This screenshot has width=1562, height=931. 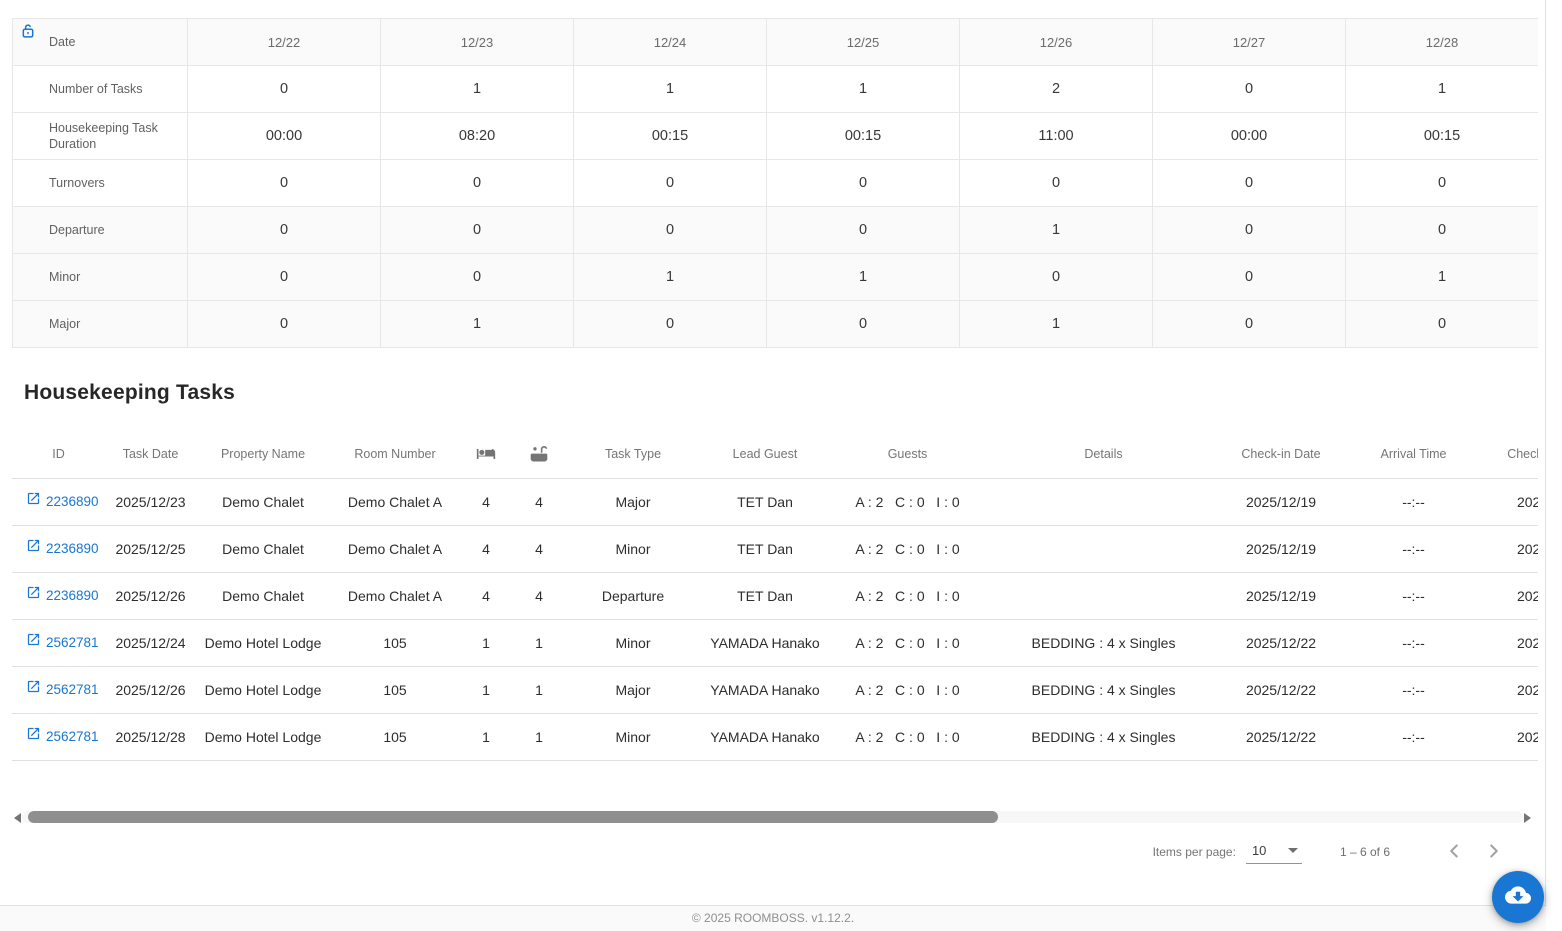 I want to click on content-right-divider, so click(x=1545, y=465).